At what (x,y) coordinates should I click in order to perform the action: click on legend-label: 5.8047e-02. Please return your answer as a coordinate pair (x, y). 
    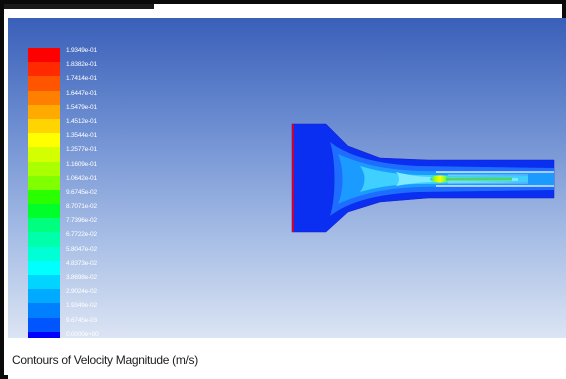
    Looking at the image, I should click on (81, 249).